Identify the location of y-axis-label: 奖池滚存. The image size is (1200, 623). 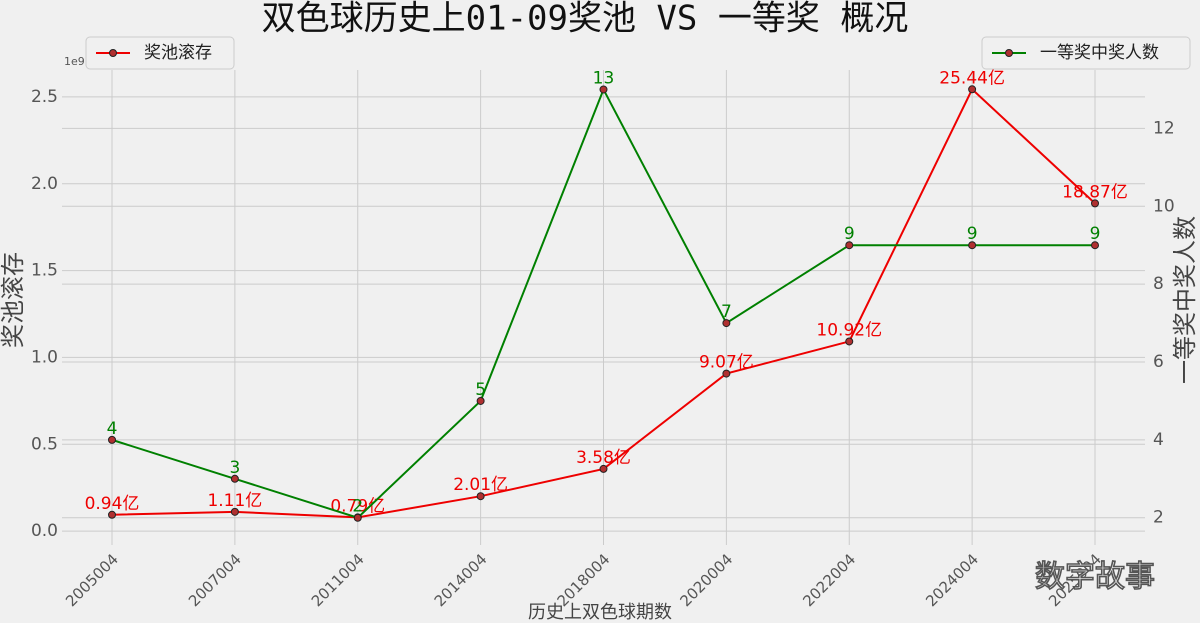
(13, 300).